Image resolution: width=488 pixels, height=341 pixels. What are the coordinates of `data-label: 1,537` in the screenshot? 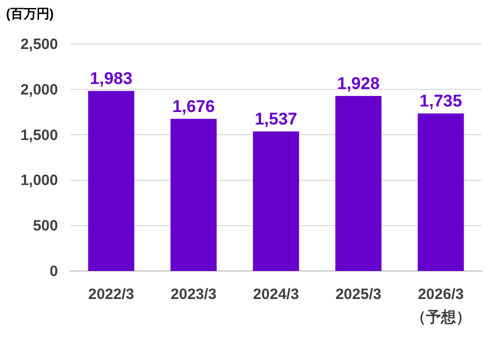 It's located at (276, 118).